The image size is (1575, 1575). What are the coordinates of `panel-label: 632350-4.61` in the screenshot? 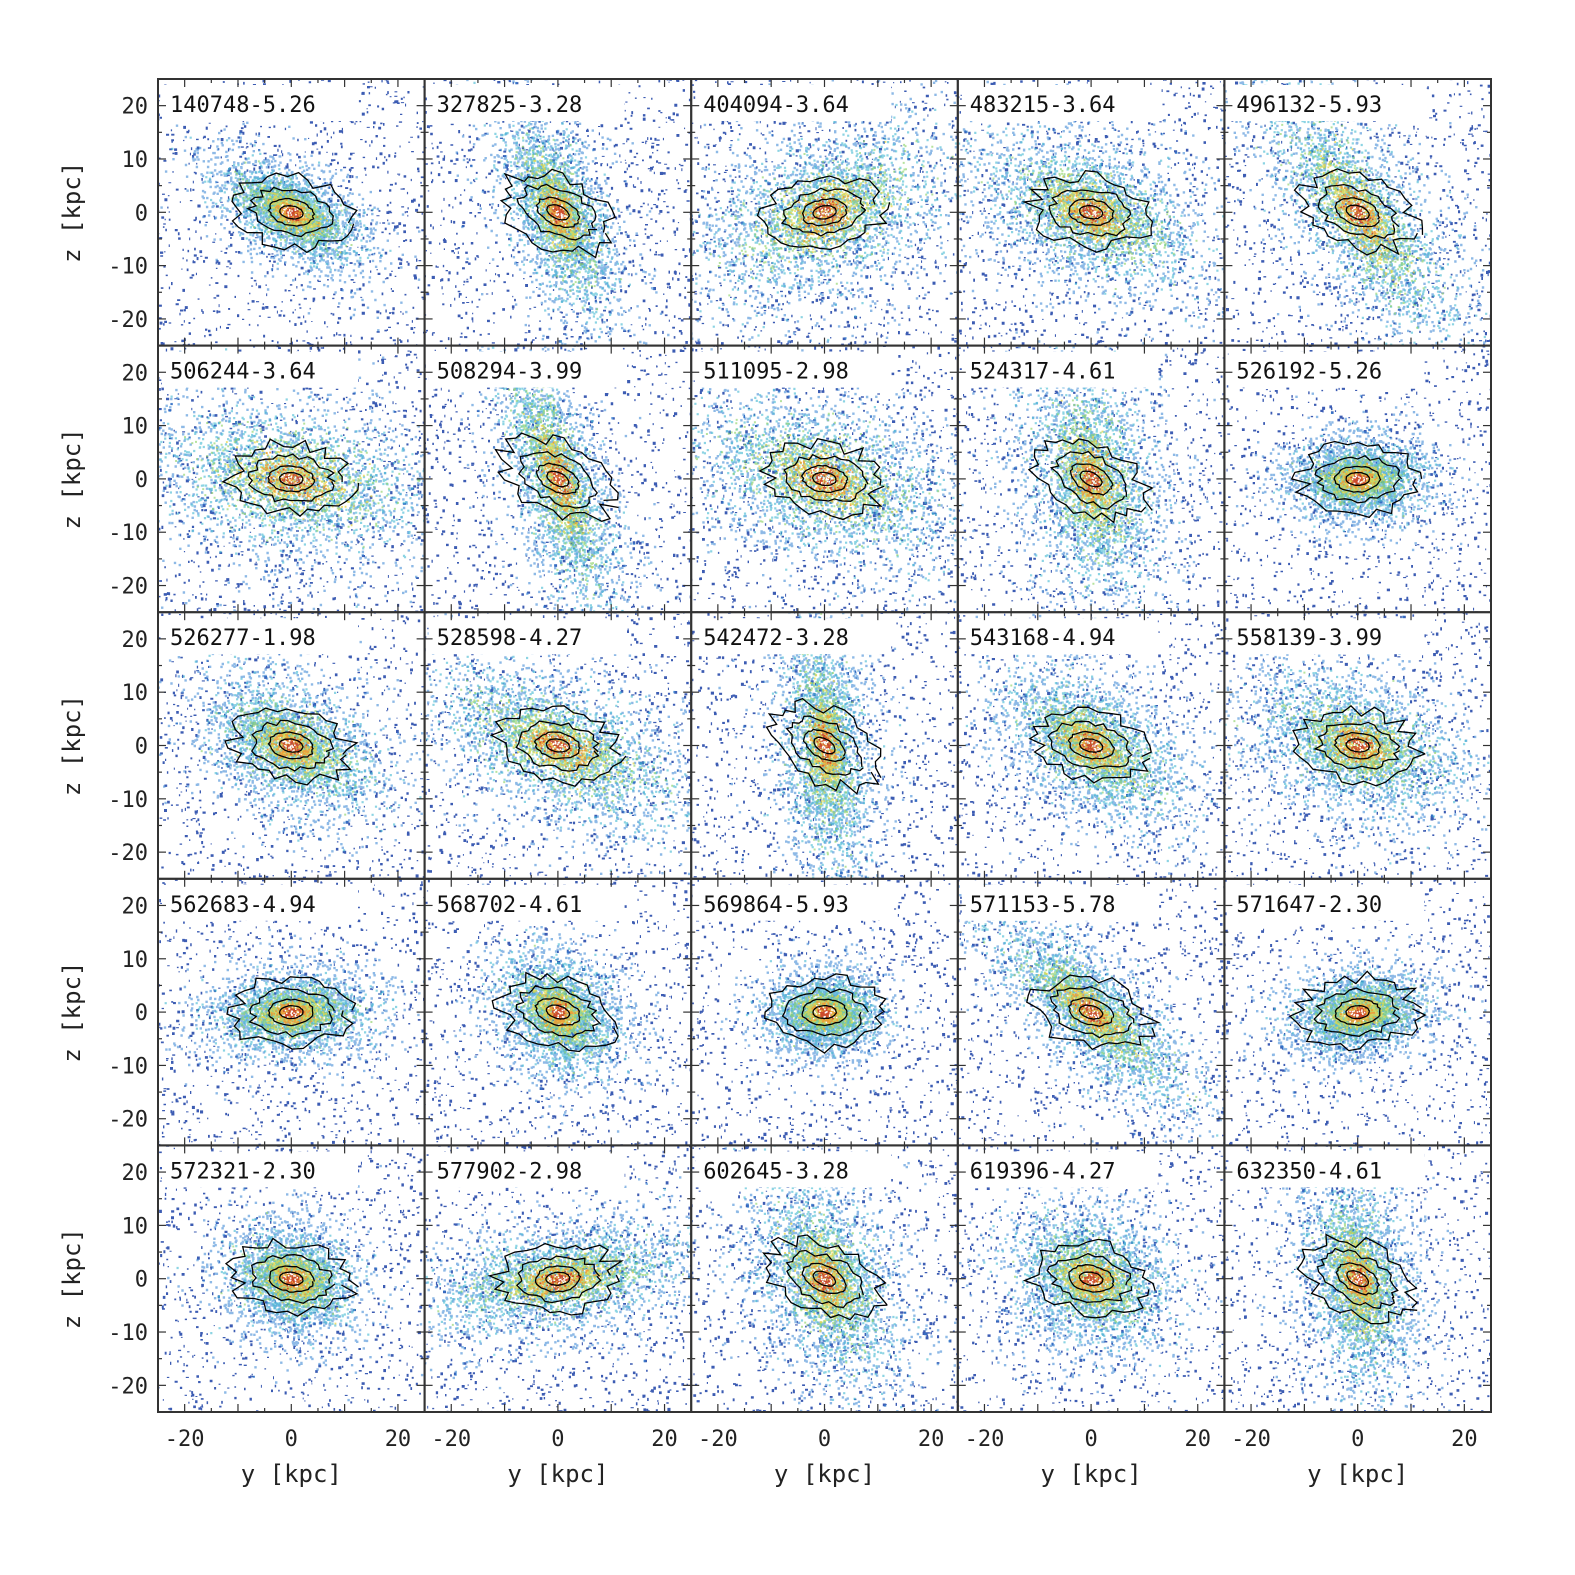 It's located at (1326, 1169).